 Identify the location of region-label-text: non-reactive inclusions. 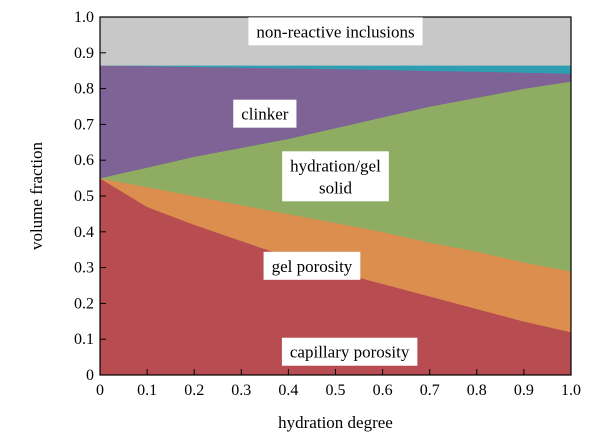
(335, 31).